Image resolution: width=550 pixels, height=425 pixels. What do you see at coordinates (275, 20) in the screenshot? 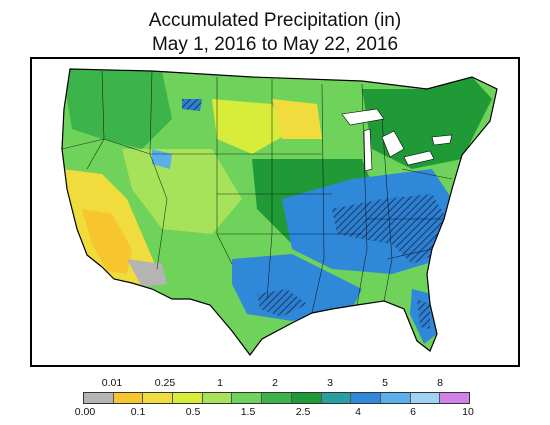
I see `map-title: Accumulated Precipitation (in)` at bounding box center [275, 20].